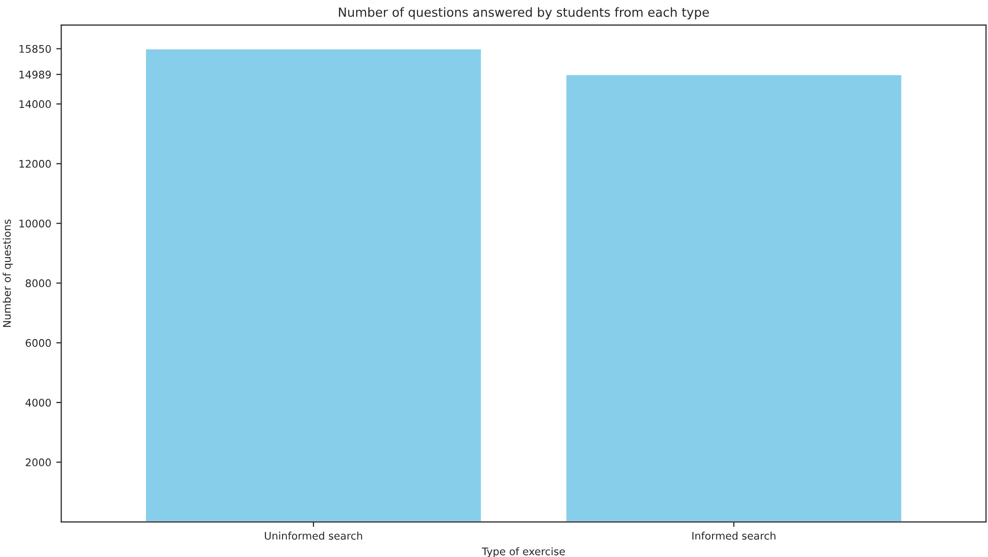  Describe the element at coordinates (523, 13) in the screenshot. I see `chart-title: Number of questions answered by students from each type` at that location.